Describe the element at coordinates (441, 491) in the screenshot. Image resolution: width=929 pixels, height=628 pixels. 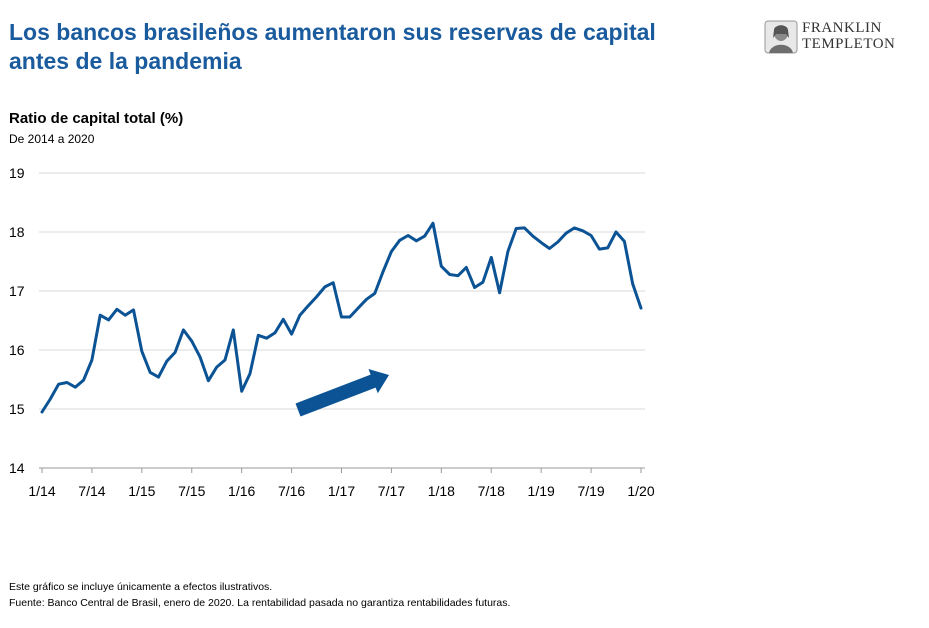
I see `x-tick-label: 1/18` at that location.